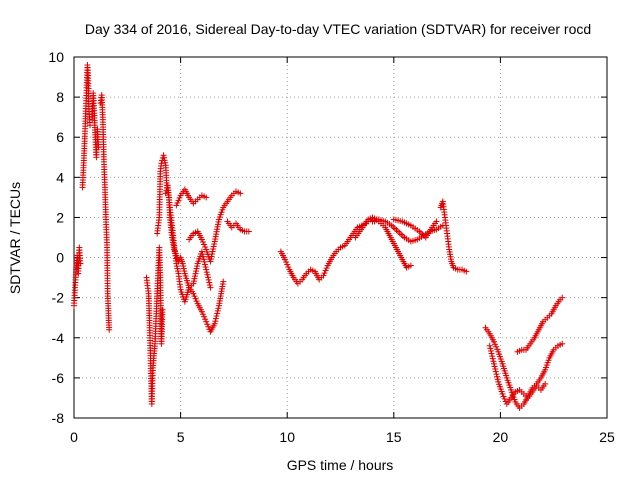 The width and height of the screenshot is (640, 480). I want to click on x-axis-label: GPS time / hours, so click(340, 465).